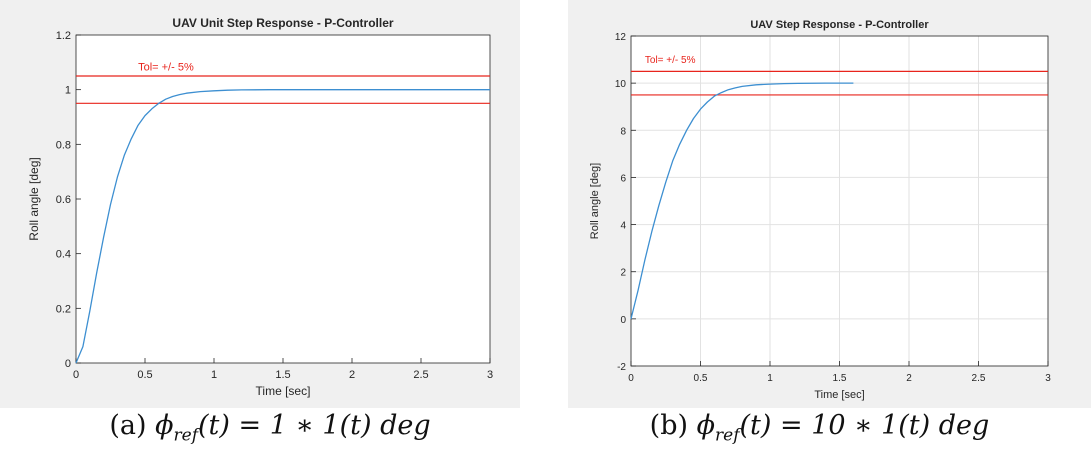 The height and width of the screenshot is (450, 1091). I want to click on y-tick-label: 1, so click(68, 91).